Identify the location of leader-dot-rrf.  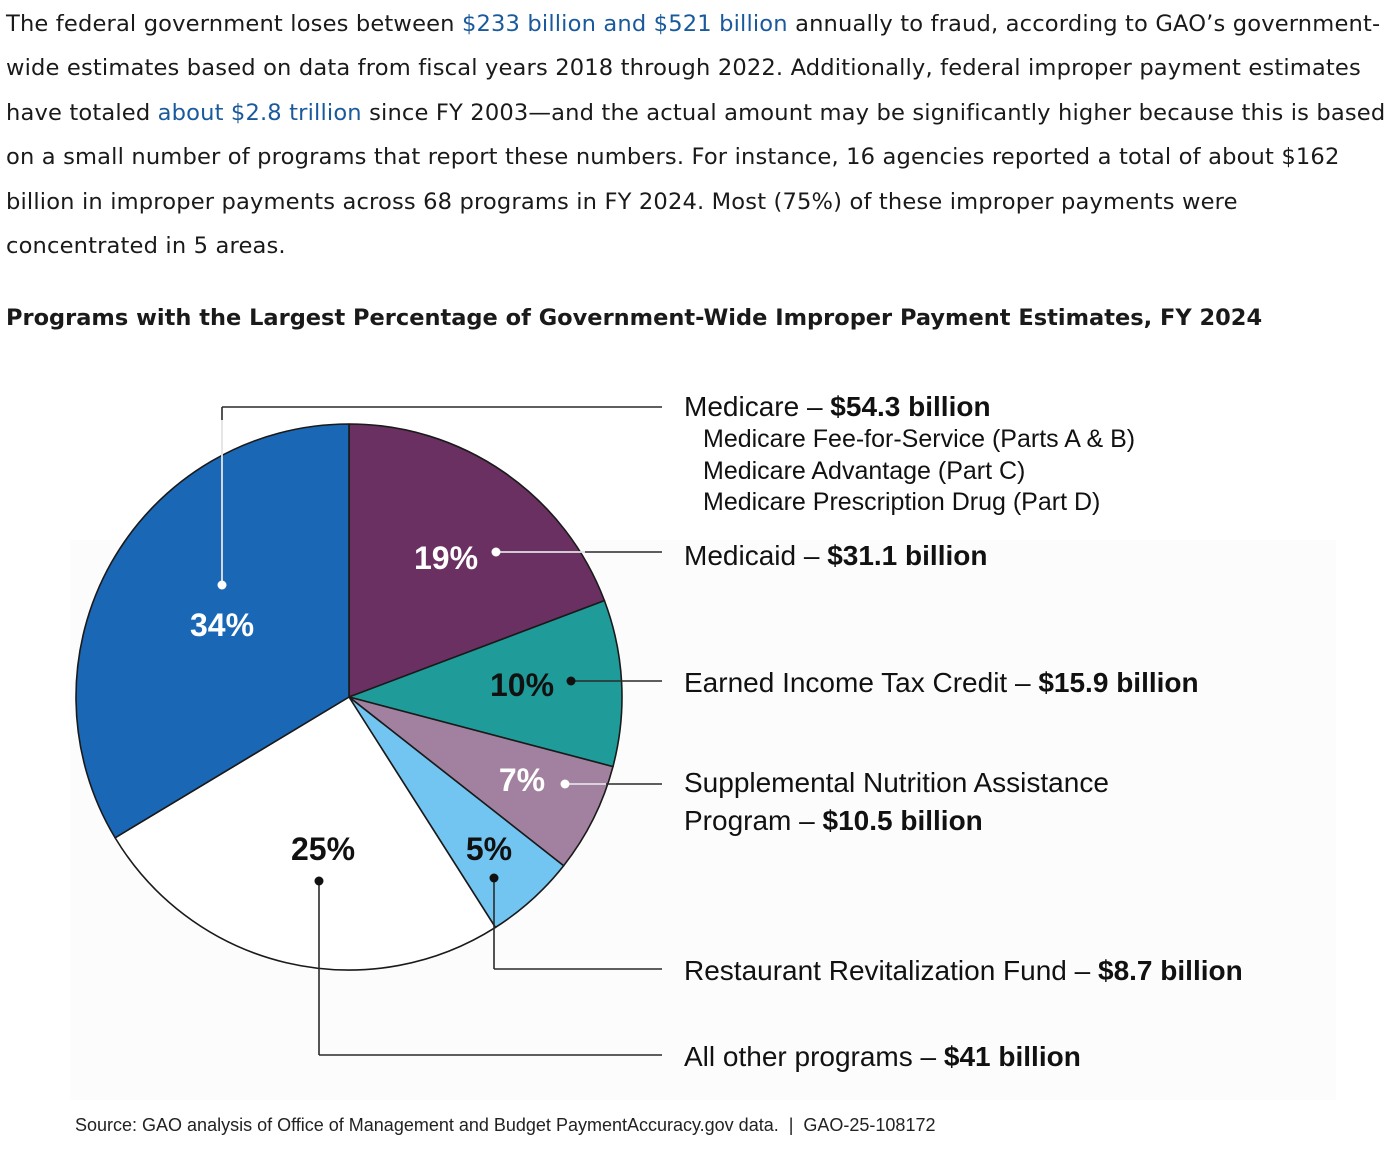
(494, 878).